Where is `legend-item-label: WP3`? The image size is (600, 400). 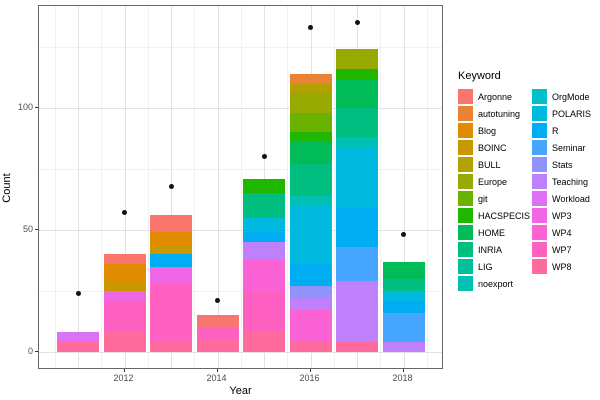
legend-item-label: WP3 is located at coordinates (562, 215).